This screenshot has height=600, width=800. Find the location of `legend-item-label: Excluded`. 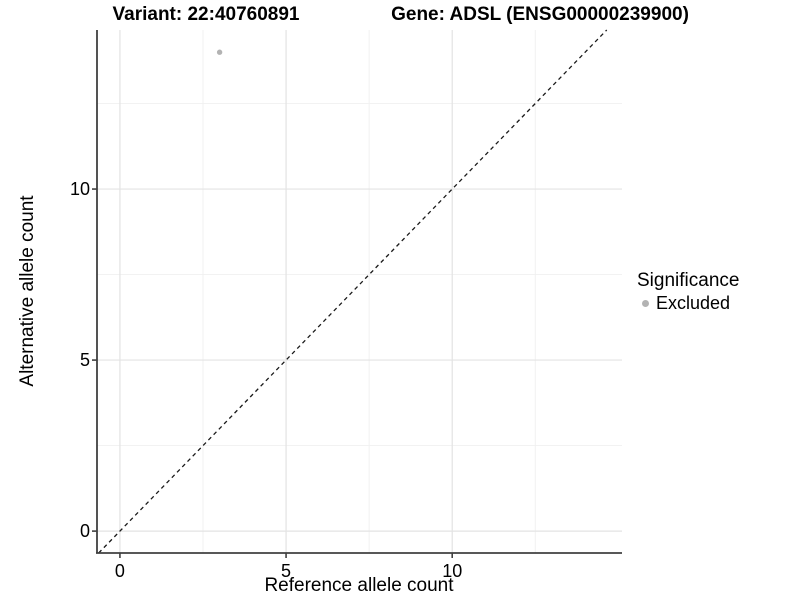

legend-item-label: Excluded is located at coordinates (693, 303).